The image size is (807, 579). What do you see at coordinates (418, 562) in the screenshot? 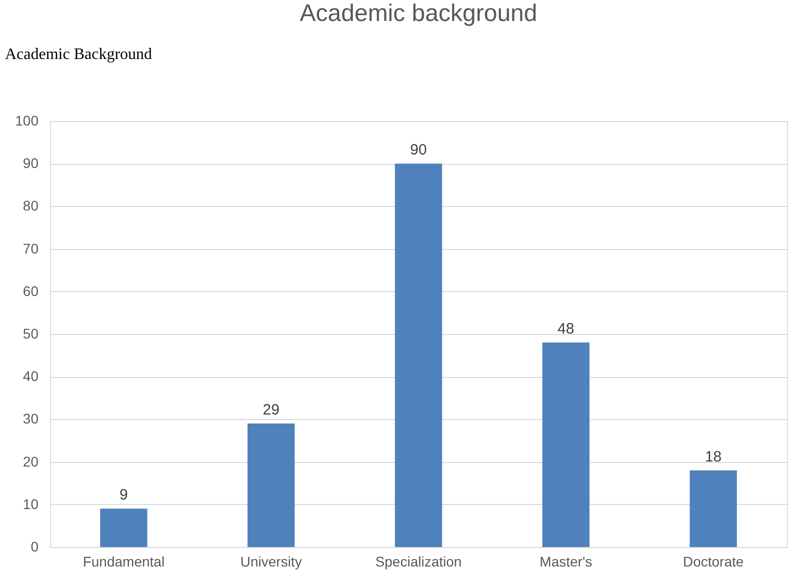
I see `x-tick-label: Specialization` at bounding box center [418, 562].